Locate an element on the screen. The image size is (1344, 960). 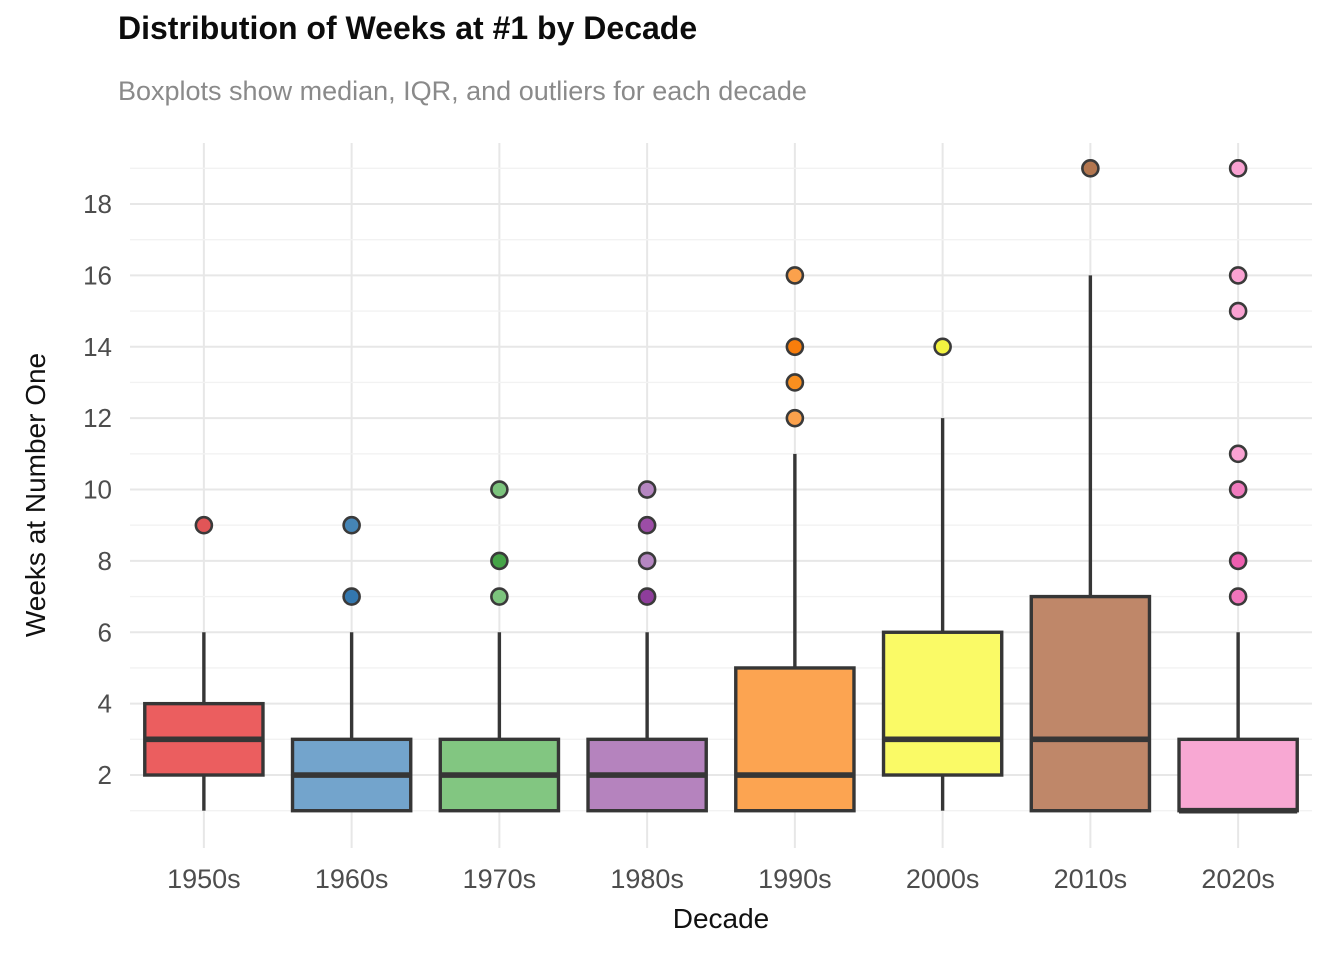
y-tick-label: 8 is located at coordinates (105, 561).